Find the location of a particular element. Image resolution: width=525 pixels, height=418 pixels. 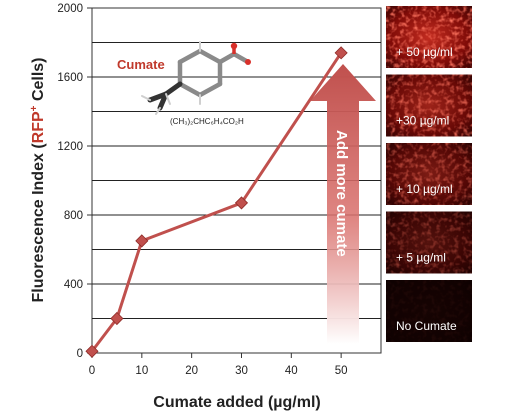

y-tick-label: 1600 is located at coordinates (70, 78).